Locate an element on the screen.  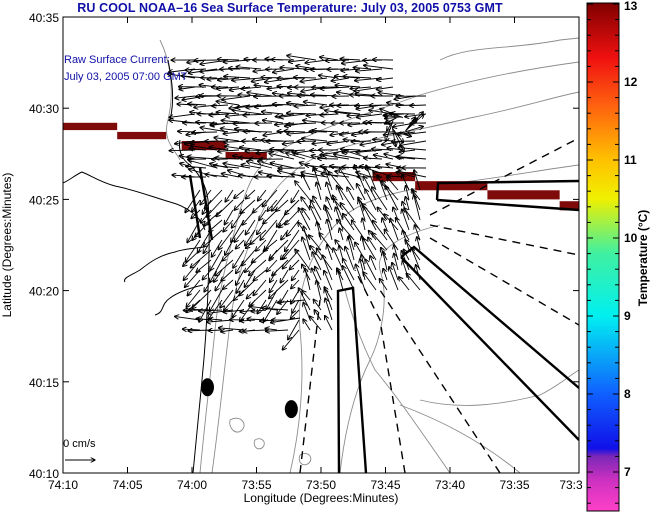
colorbar-tick-label: 7 is located at coordinates (627, 472).